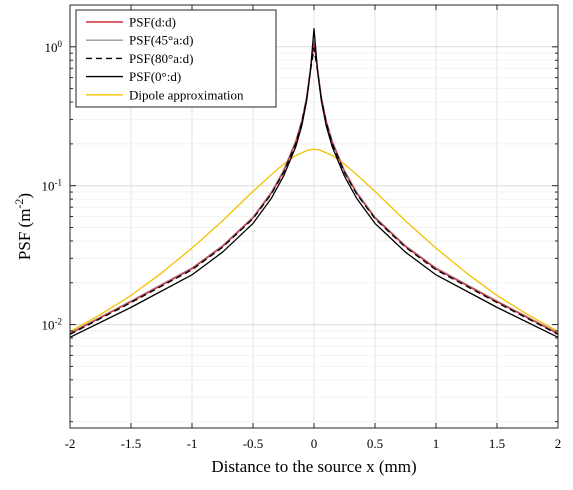 This screenshot has width=573, height=490. I want to click on x-tick-label: 0, so click(314, 443).